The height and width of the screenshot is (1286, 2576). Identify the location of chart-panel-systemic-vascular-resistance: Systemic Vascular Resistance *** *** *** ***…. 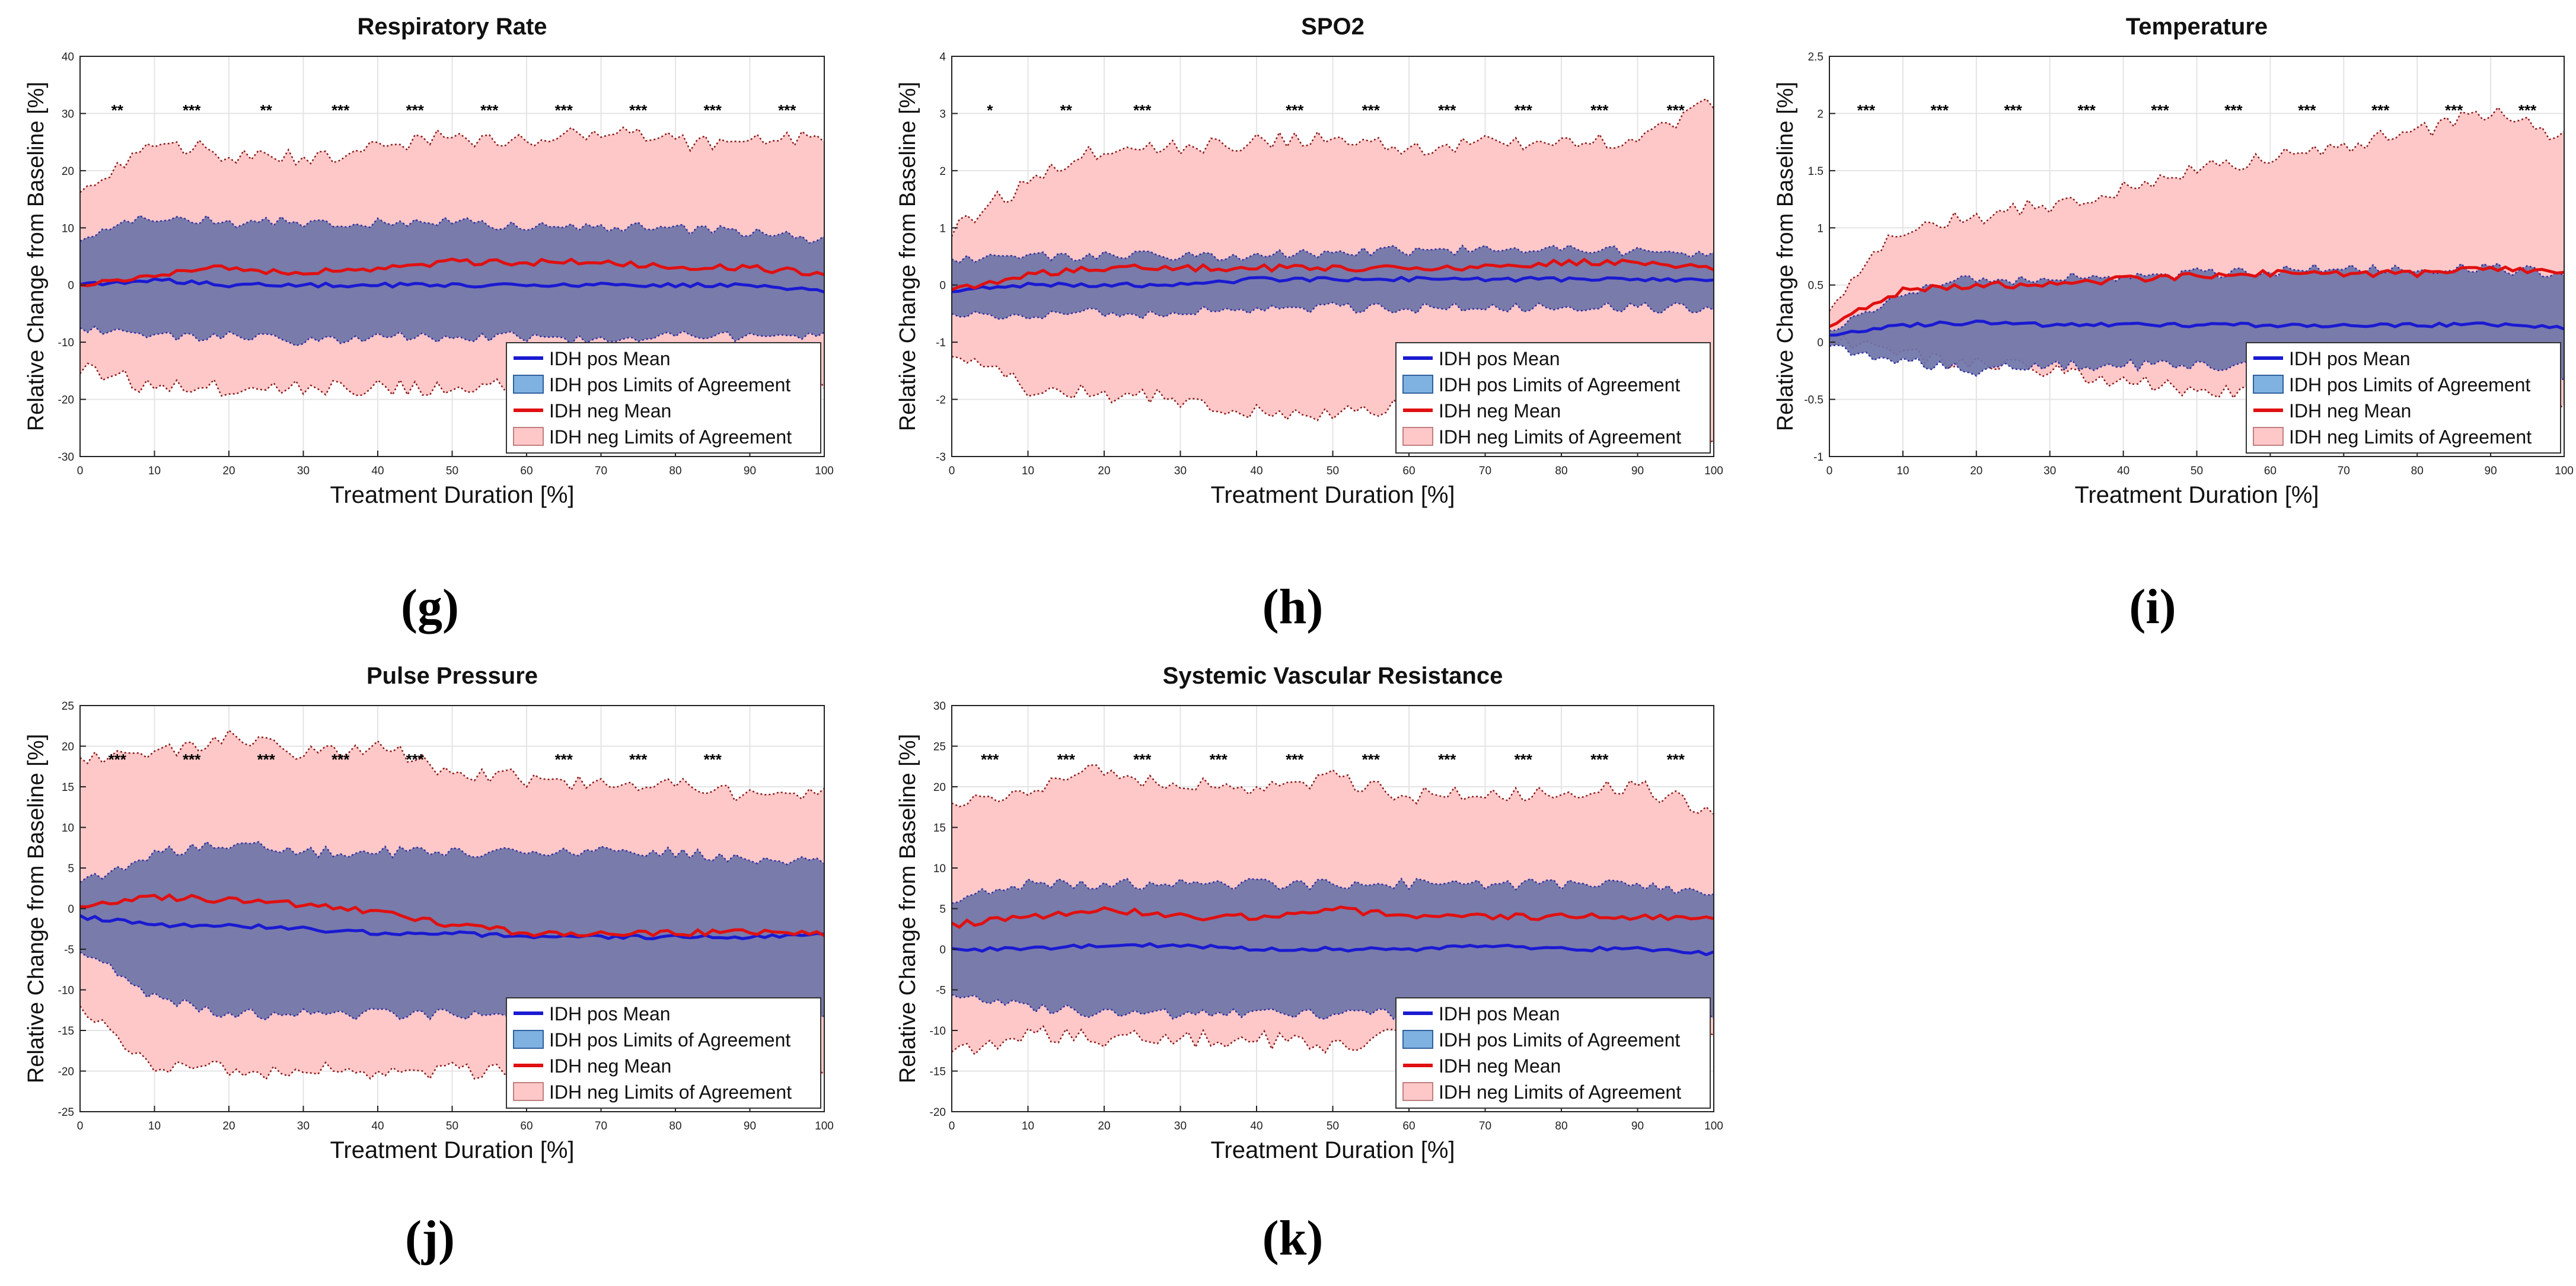
(1299, 913).